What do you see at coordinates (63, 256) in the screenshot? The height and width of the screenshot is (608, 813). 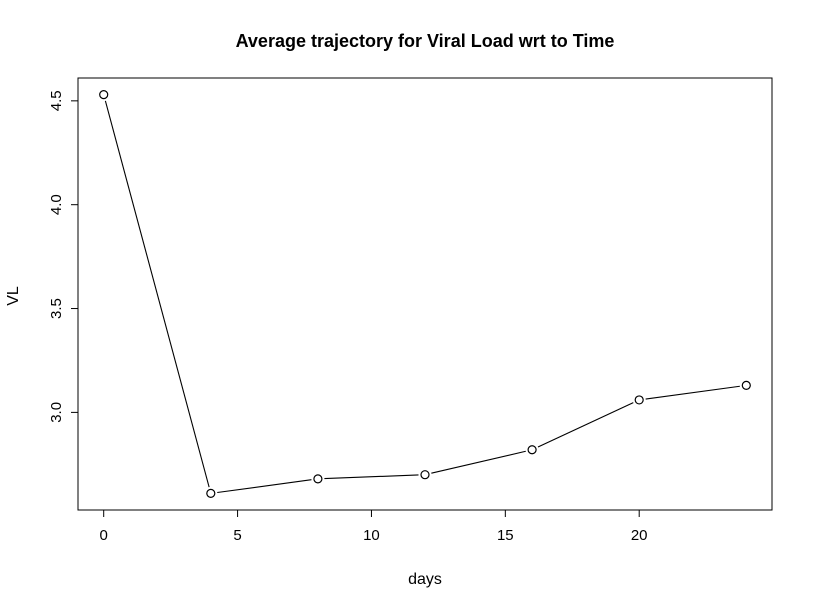 I see `y-axis: 3.0 3.5 4.0 4.5` at bounding box center [63, 256].